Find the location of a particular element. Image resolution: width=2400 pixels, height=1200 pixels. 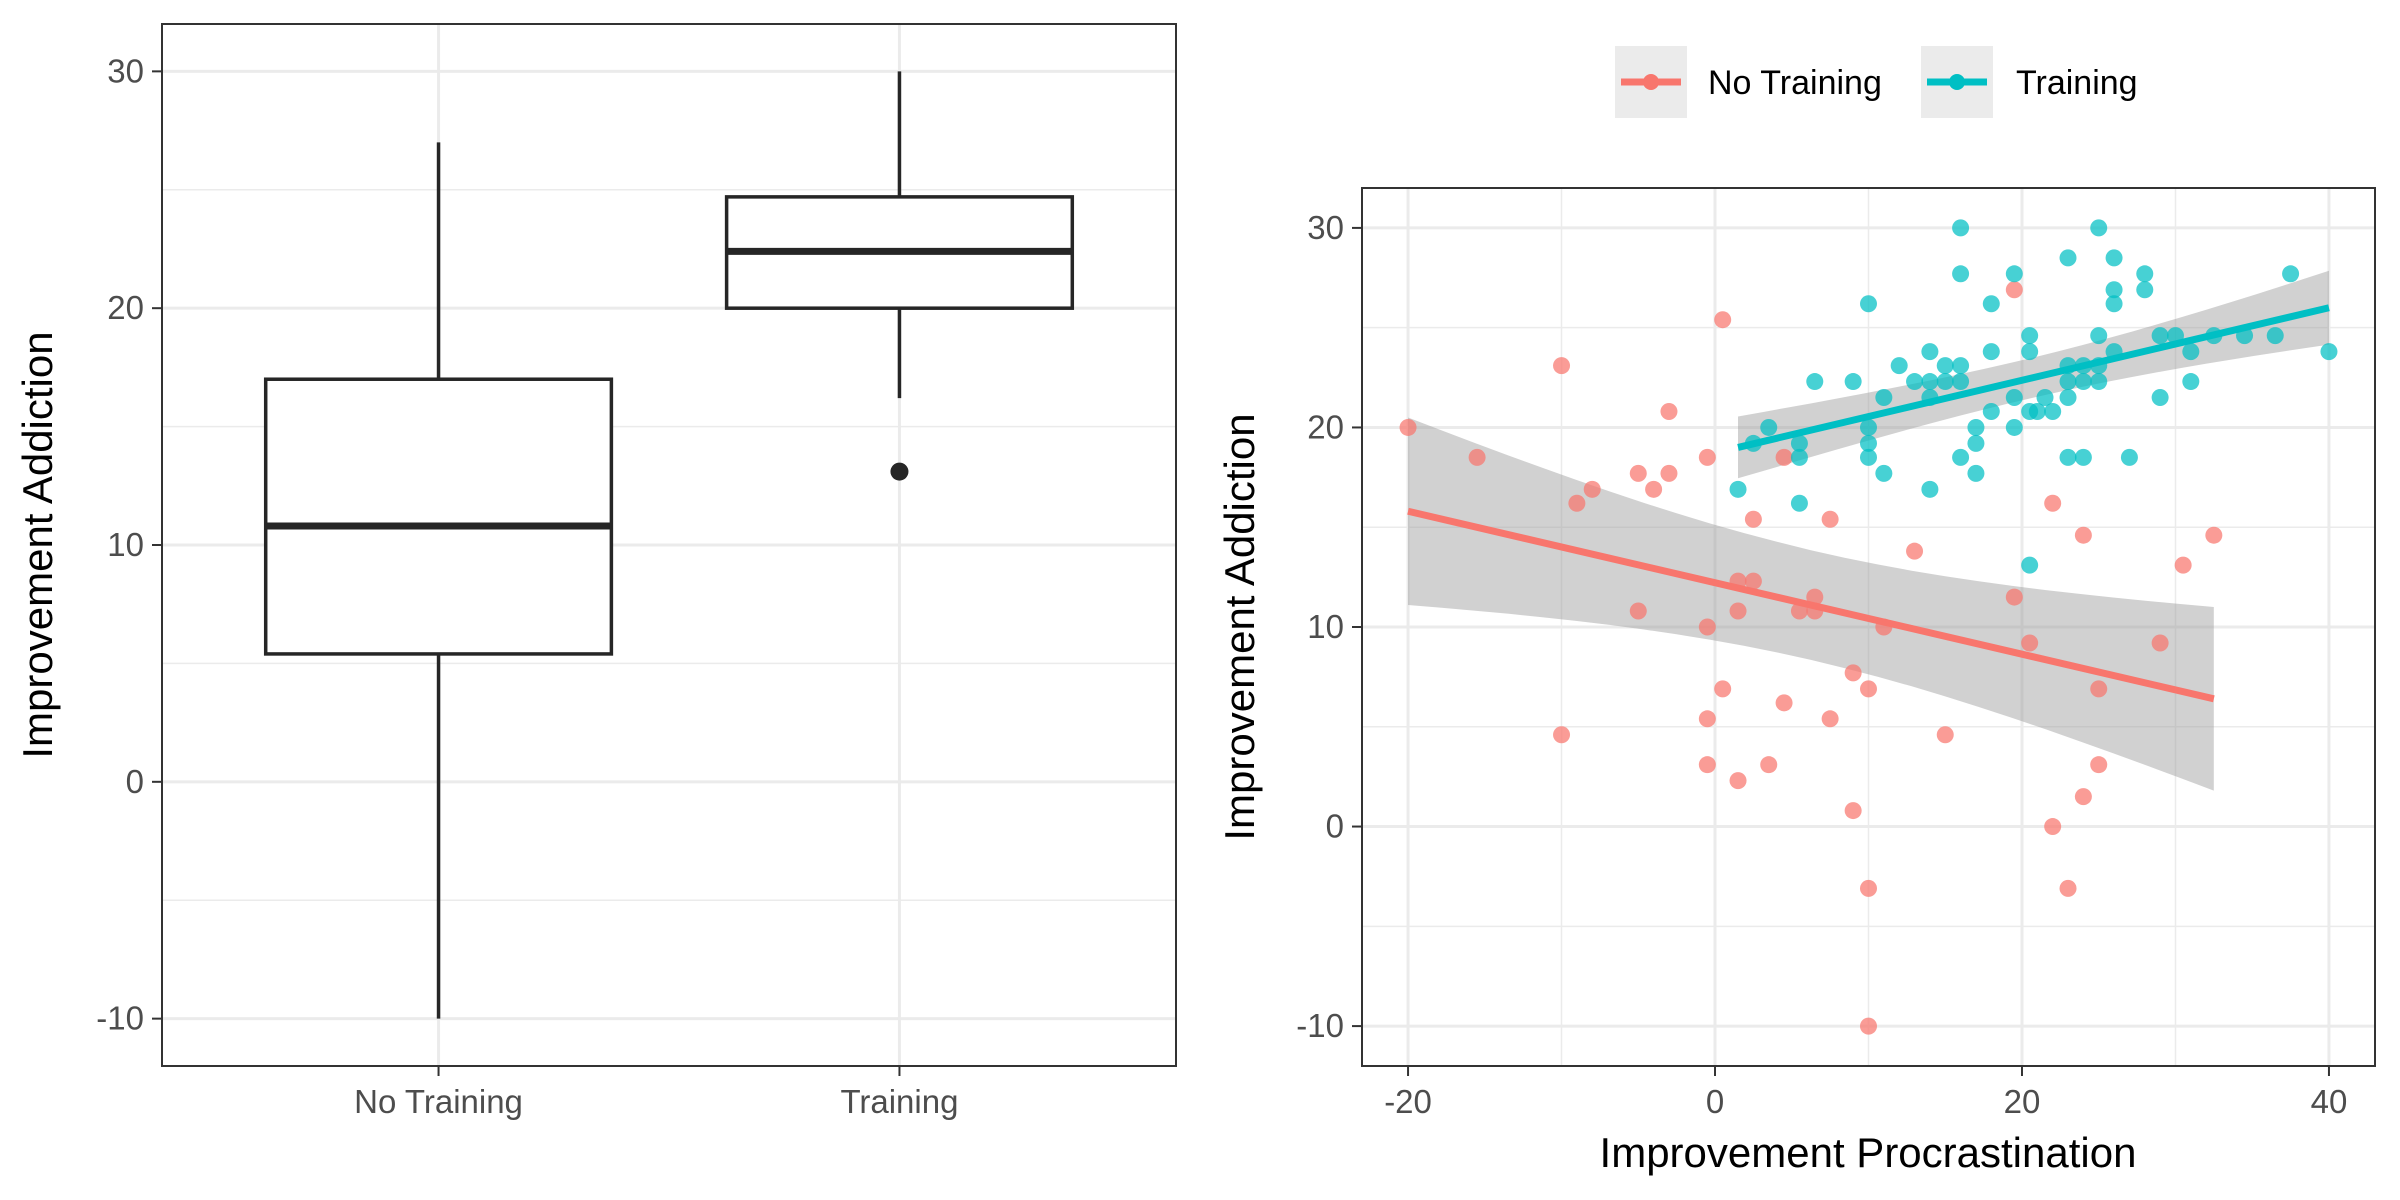

y-tick-label: 20 is located at coordinates (125, 307).